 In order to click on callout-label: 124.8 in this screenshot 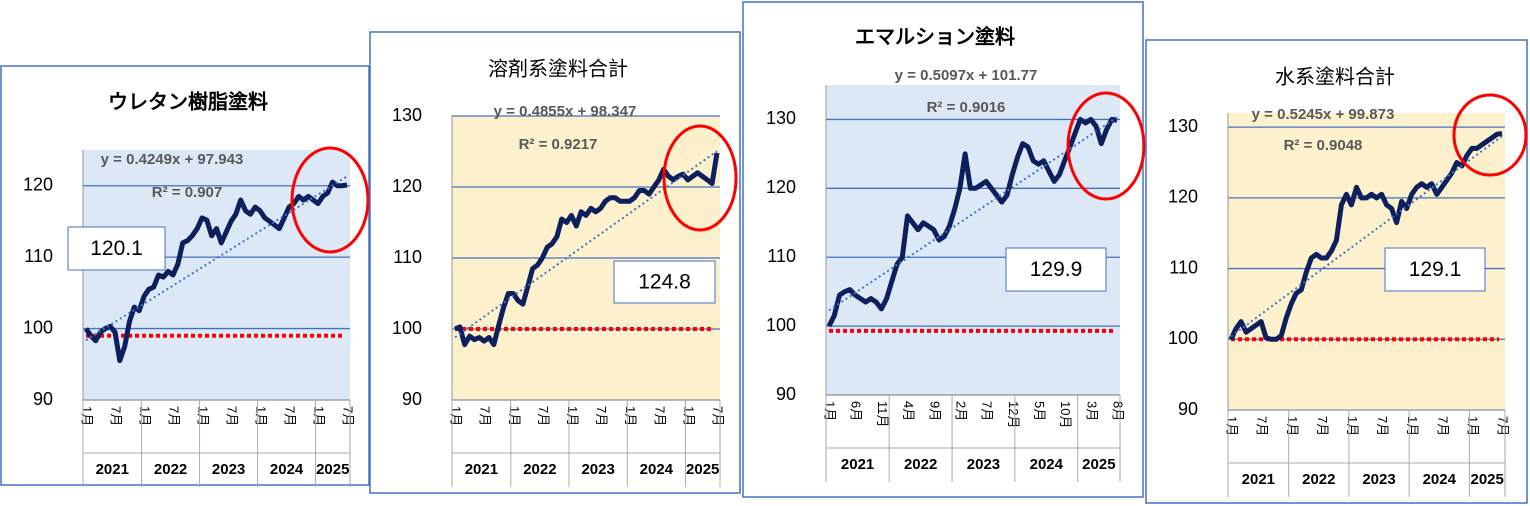, I will do `click(664, 282)`.